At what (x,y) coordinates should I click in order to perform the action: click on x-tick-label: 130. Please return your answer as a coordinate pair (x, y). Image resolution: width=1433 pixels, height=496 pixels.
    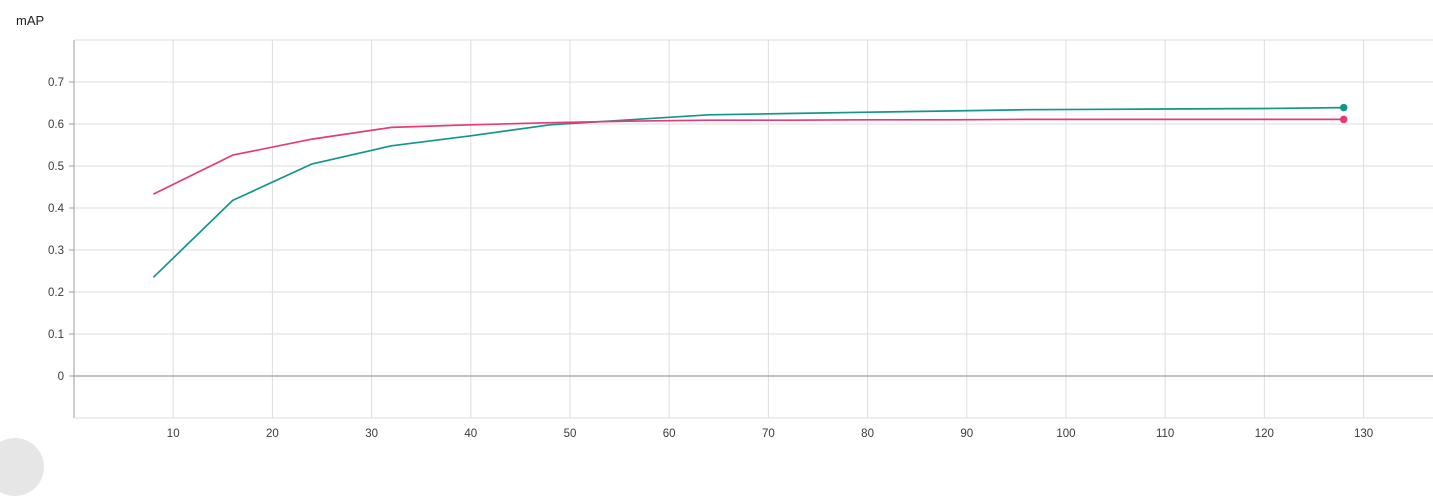
    Looking at the image, I should click on (1363, 434).